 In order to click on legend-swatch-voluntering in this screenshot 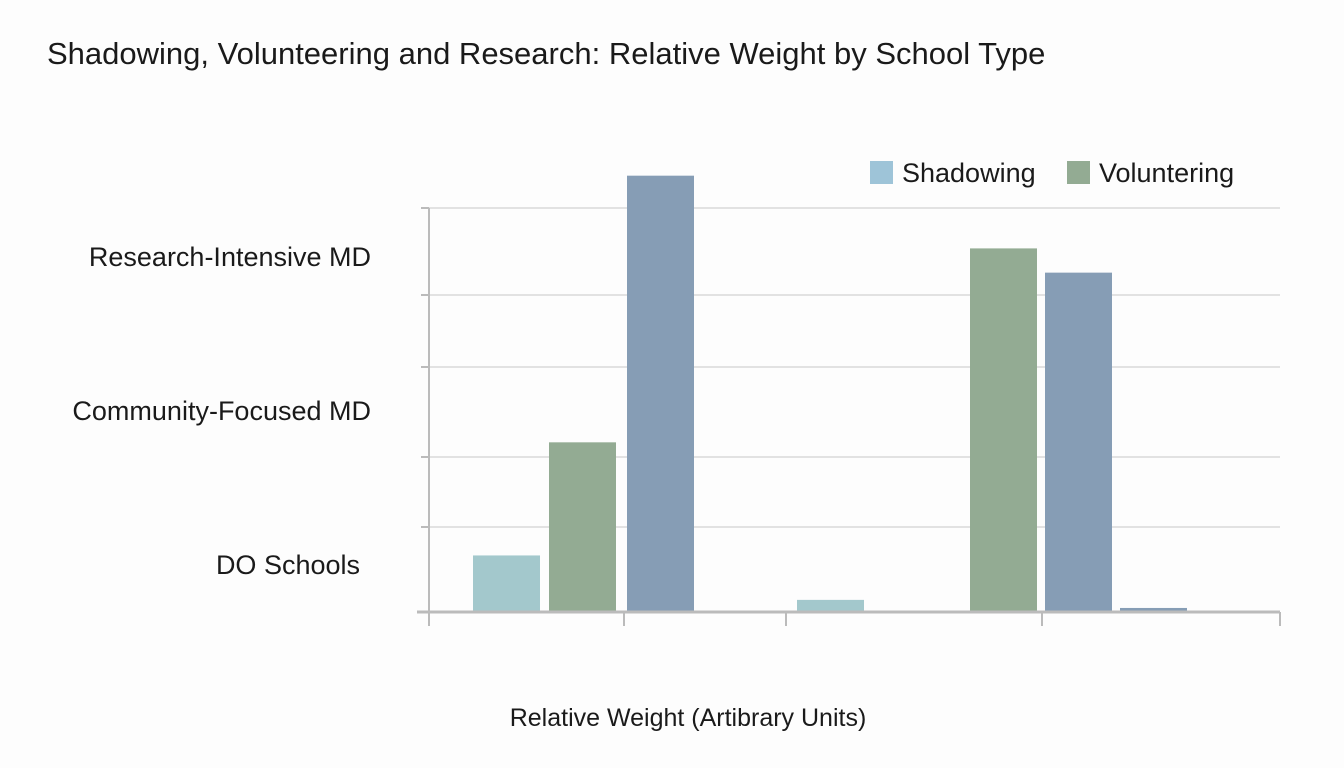, I will do `click(1078, 172)`.